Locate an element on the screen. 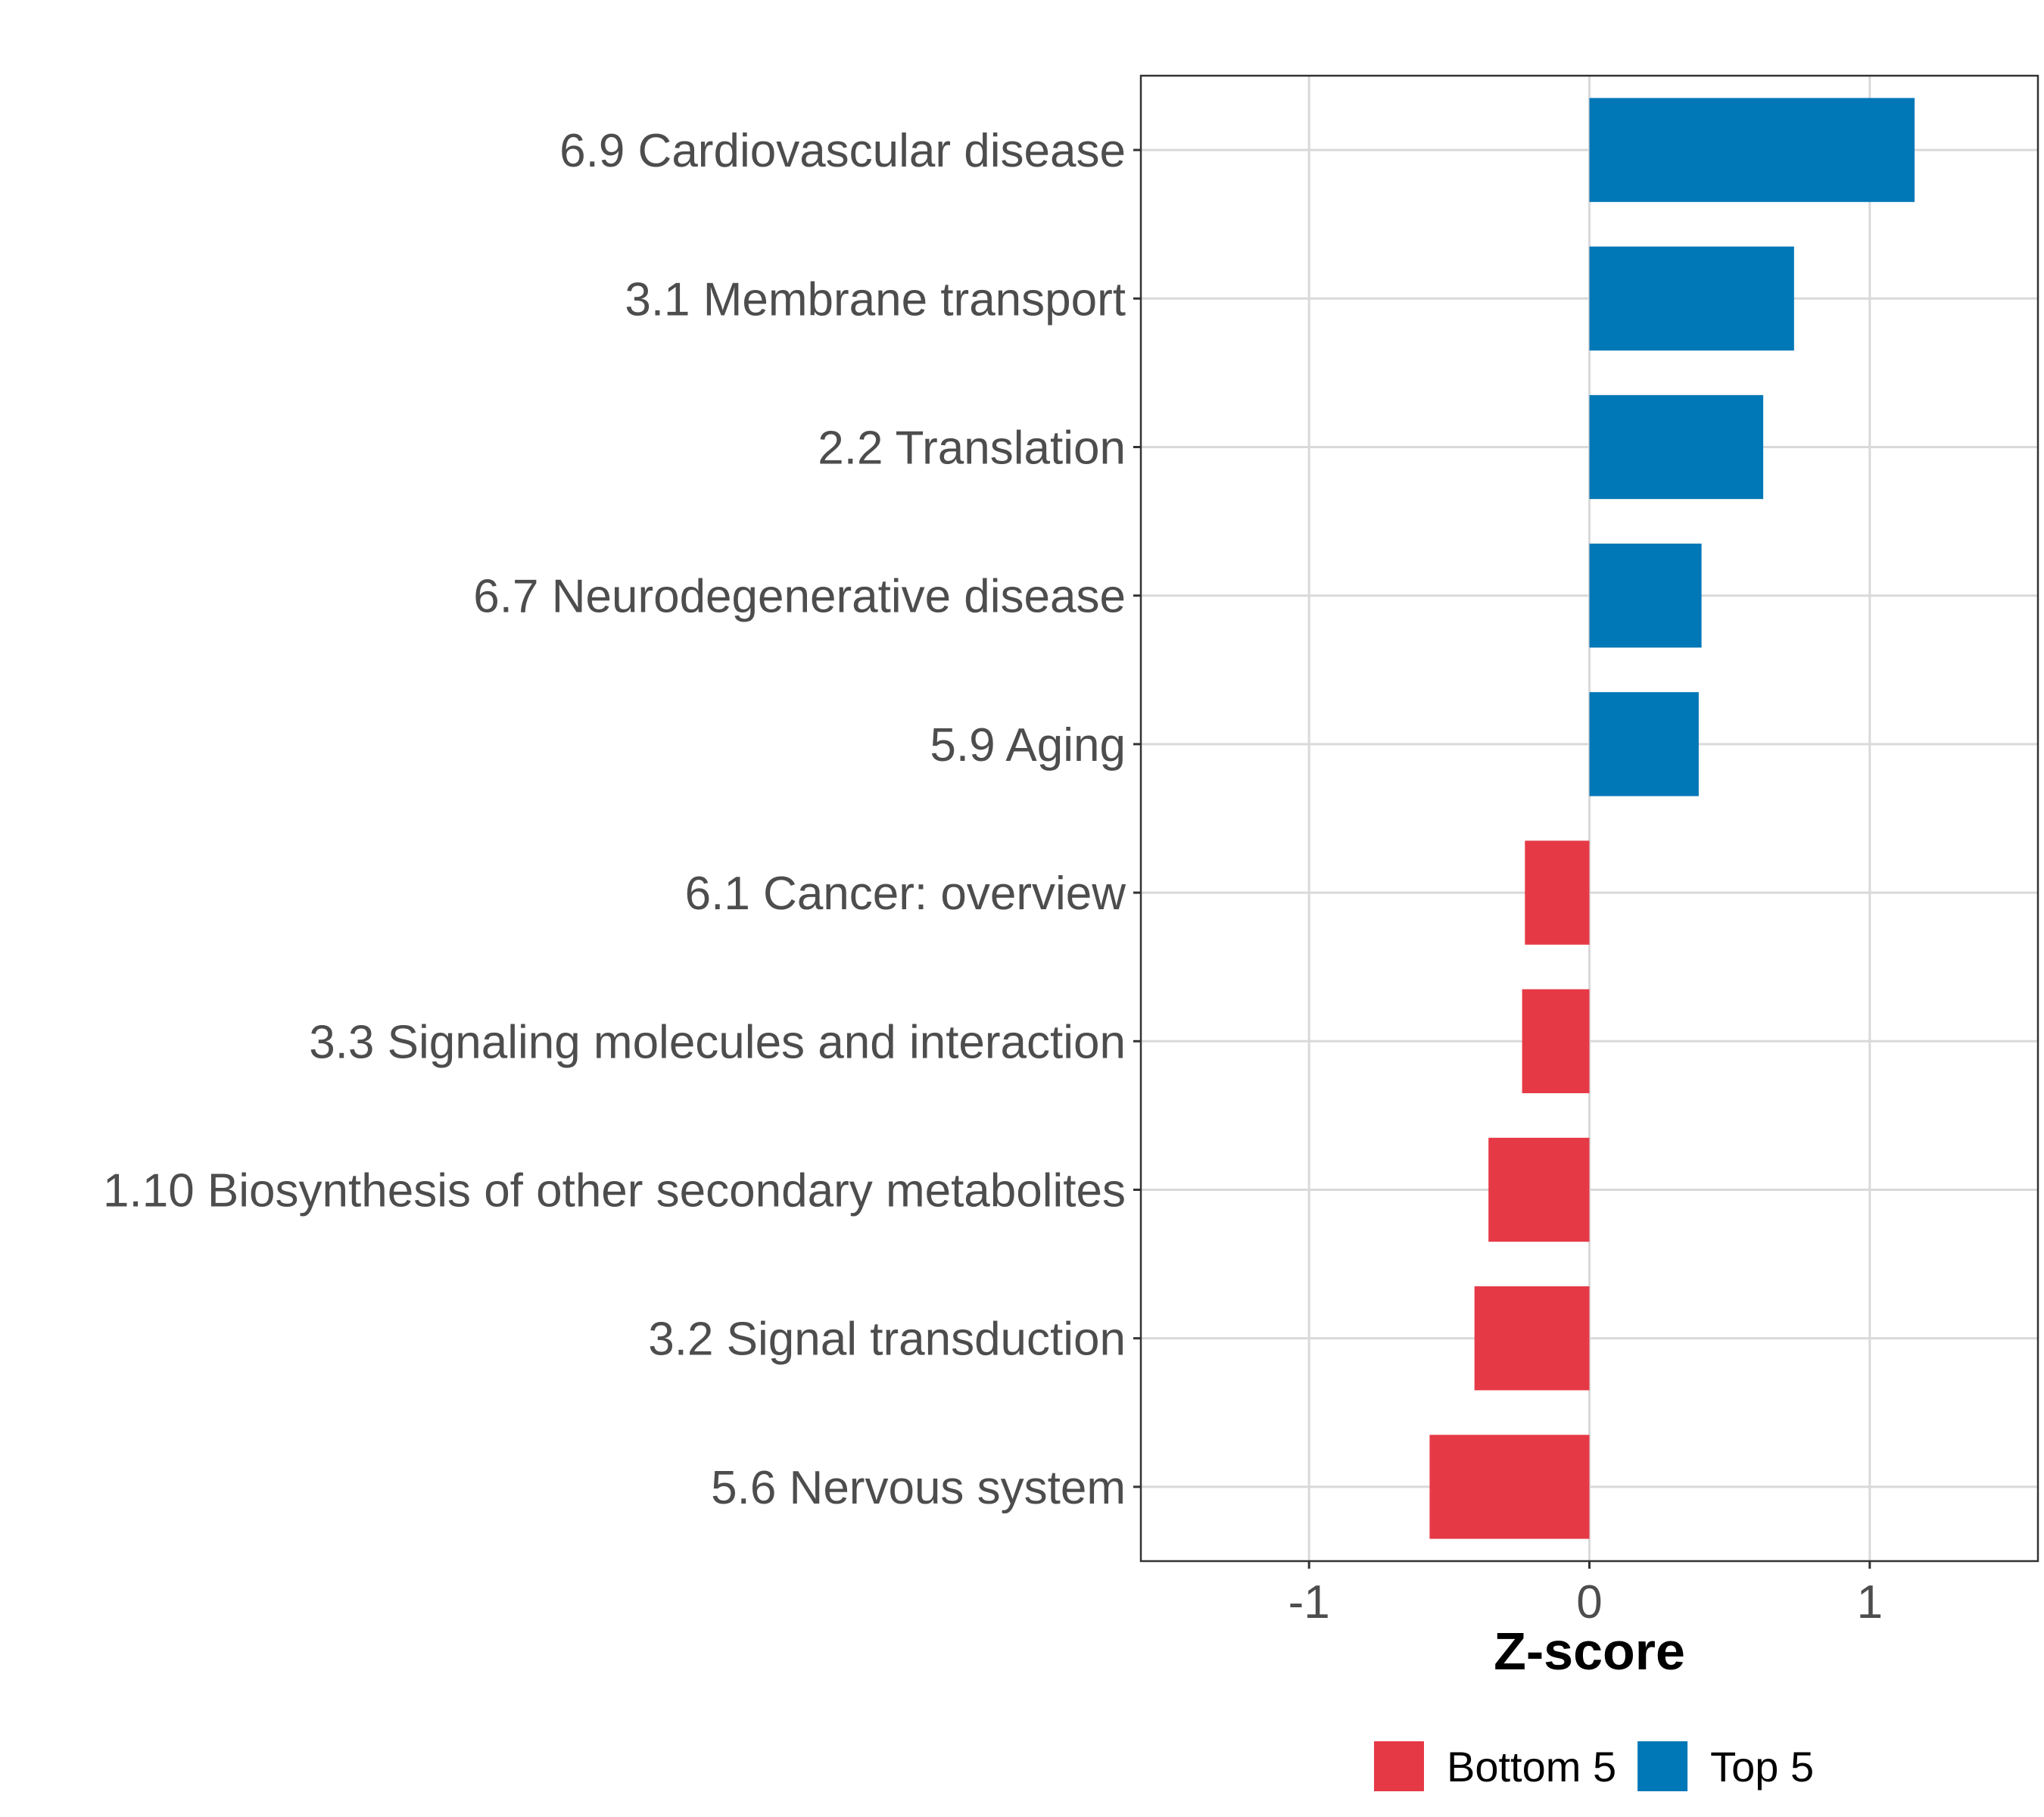  x-axis: -1 0 1 is located at coordinates (1585, 1594).